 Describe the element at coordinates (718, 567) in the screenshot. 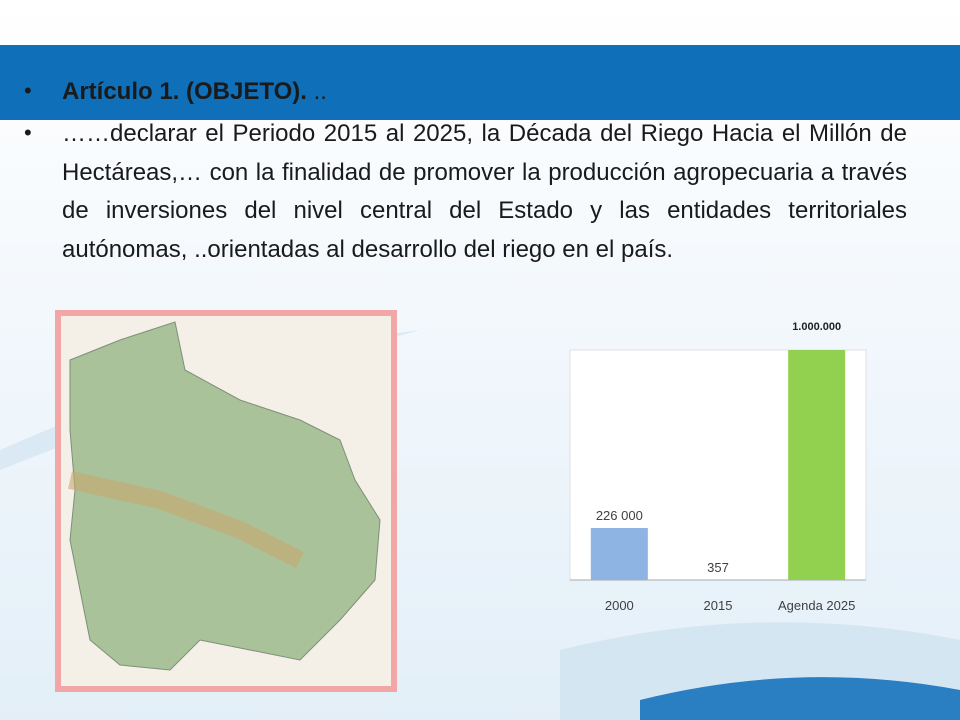

I see `value-label: 357` at that location.